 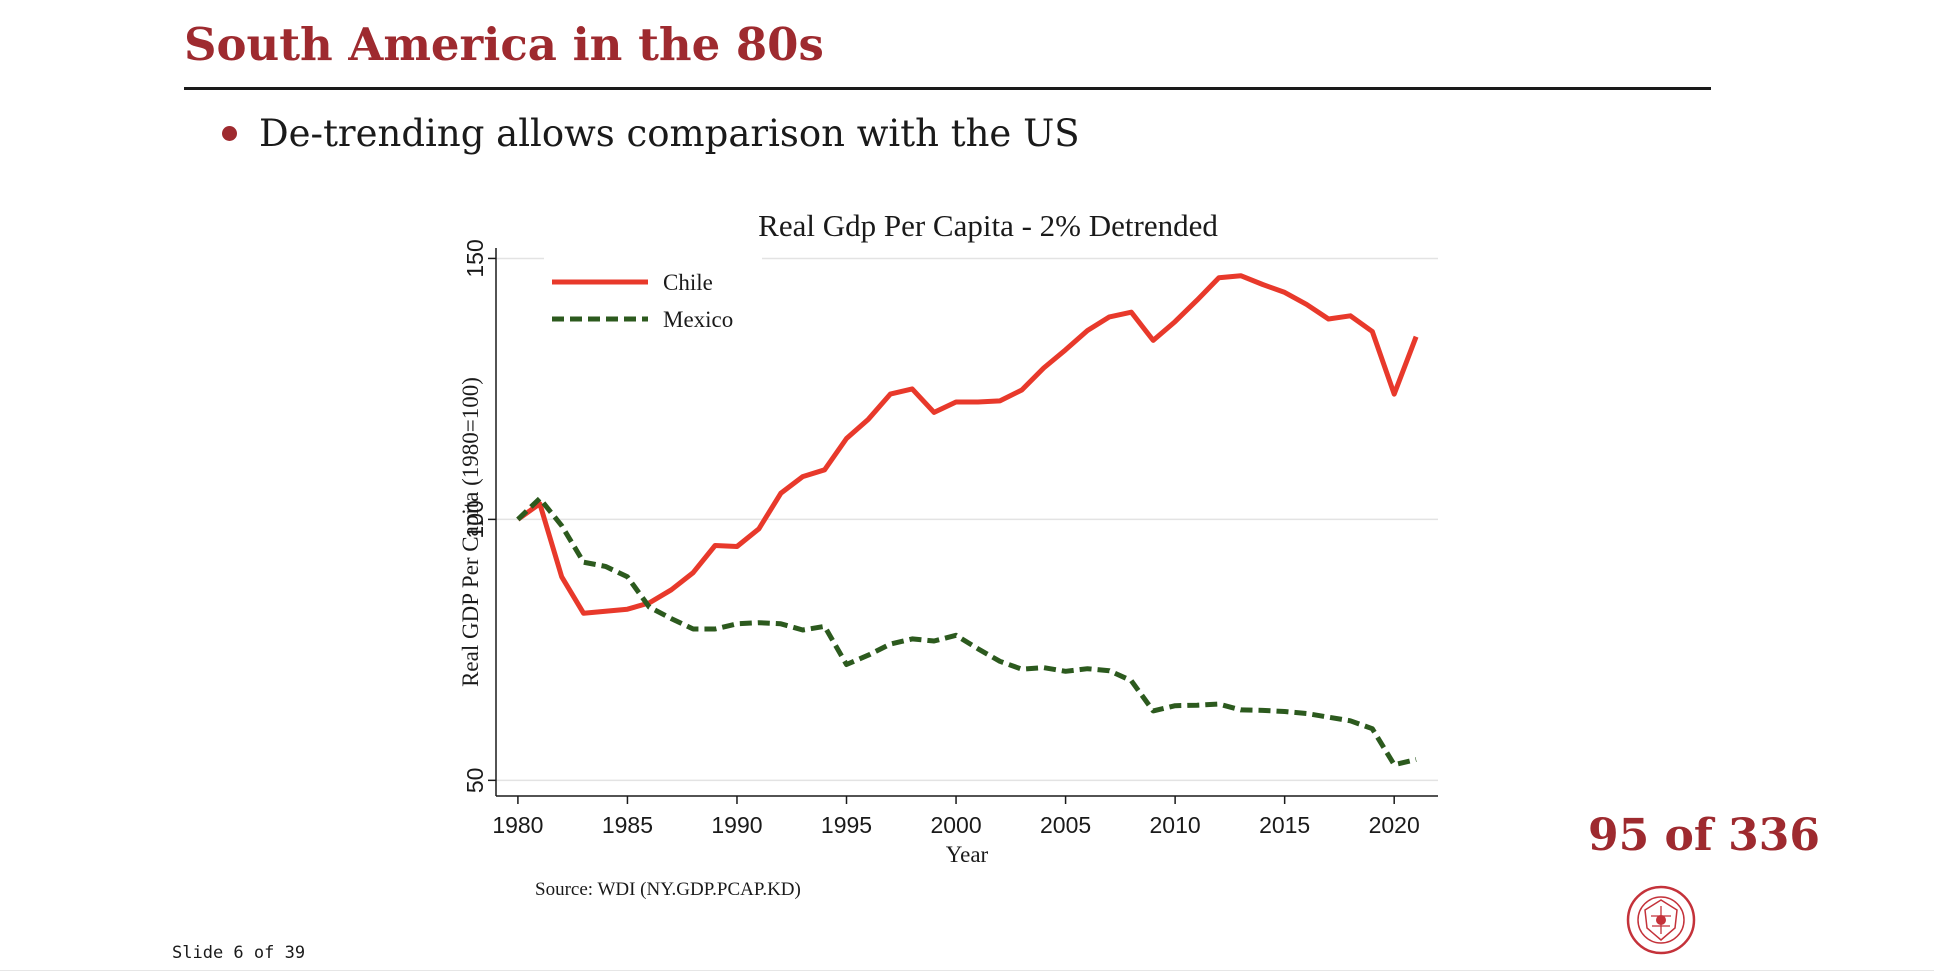 I want to click on university-seal-icon, so click(x=1661, y=920).